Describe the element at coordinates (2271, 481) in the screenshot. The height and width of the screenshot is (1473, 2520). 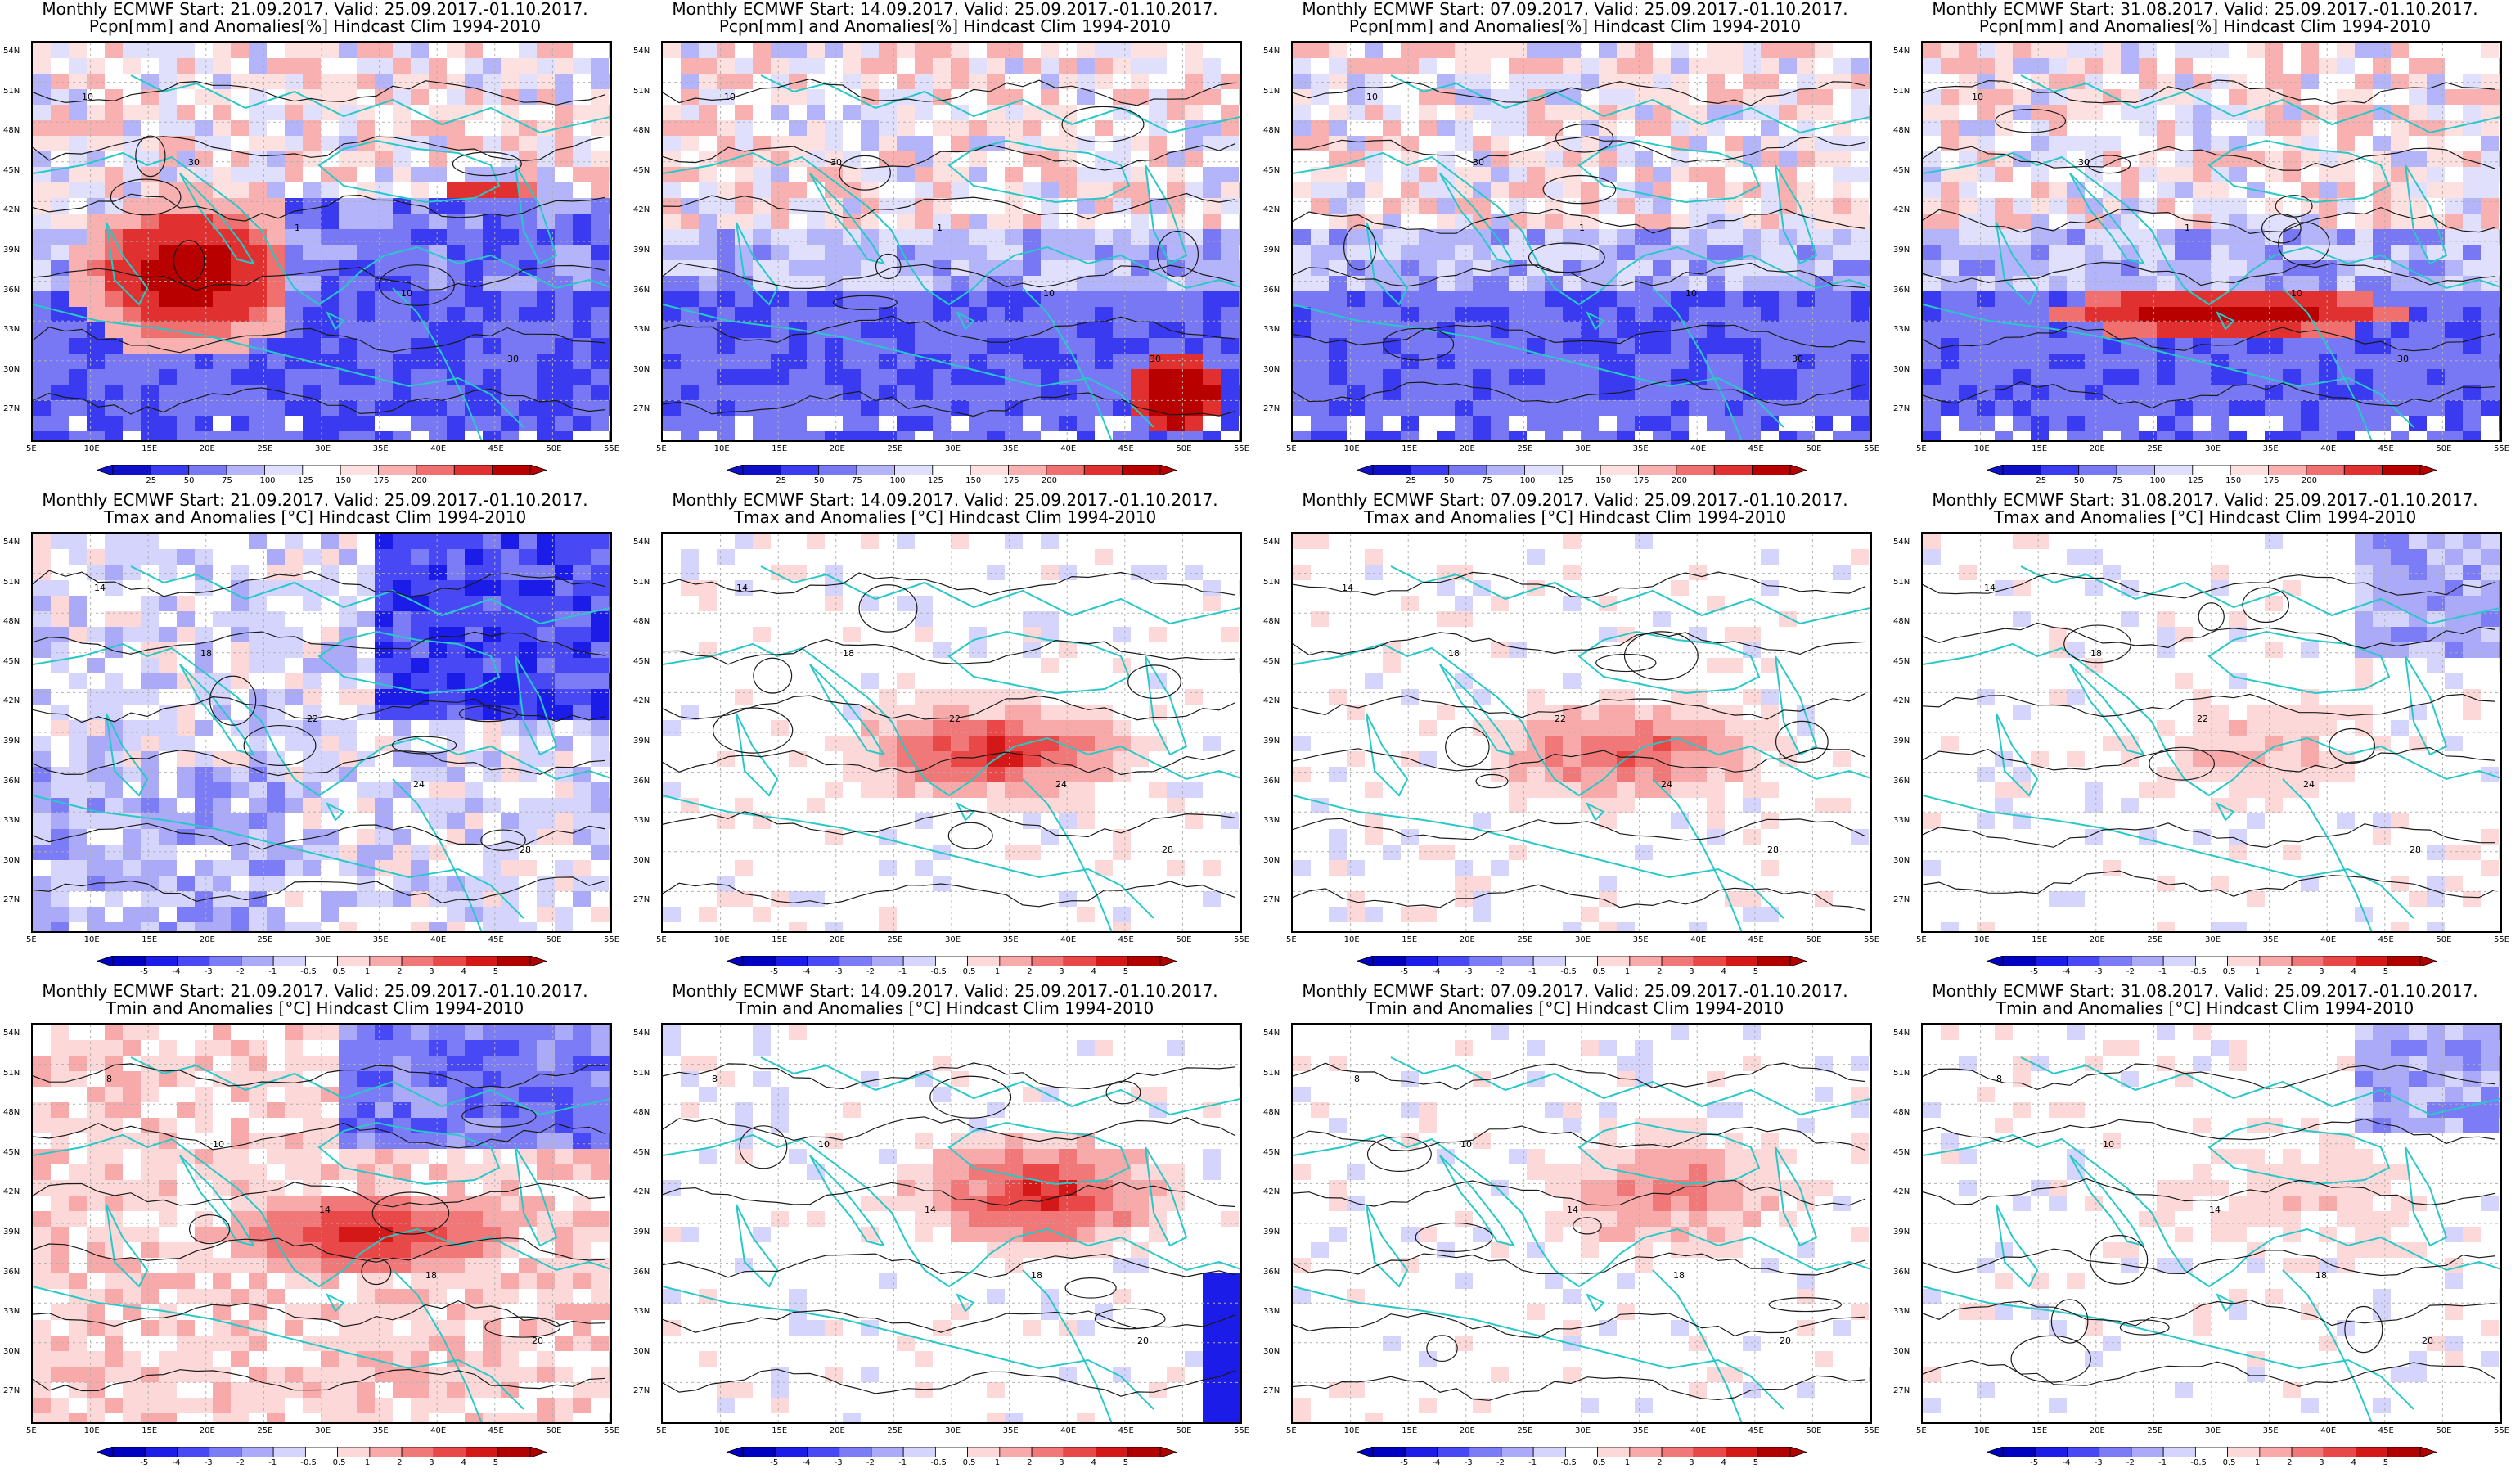
I see `colorbar-label: 175` at that location.